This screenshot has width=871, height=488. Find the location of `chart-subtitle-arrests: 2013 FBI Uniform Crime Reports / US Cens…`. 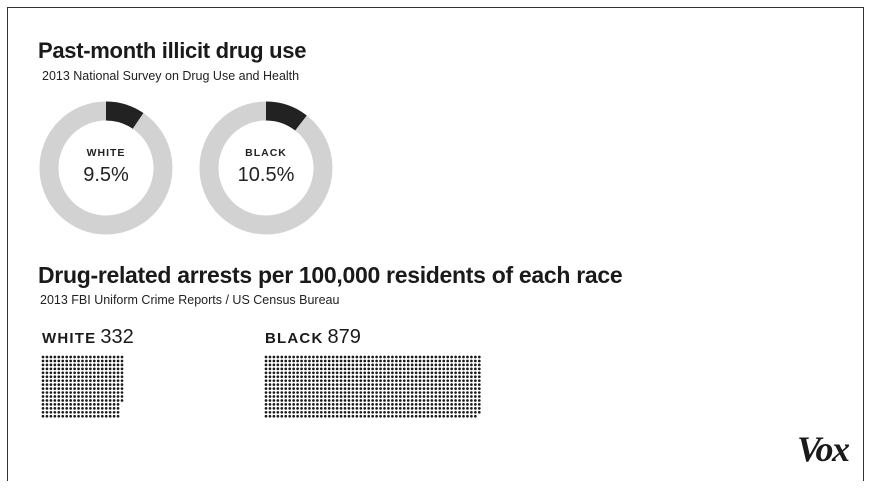

chart-subtitle-arrests: 2013 FBI Uniform Crime Reports / US Cens… is located at coordinates (190, 300).